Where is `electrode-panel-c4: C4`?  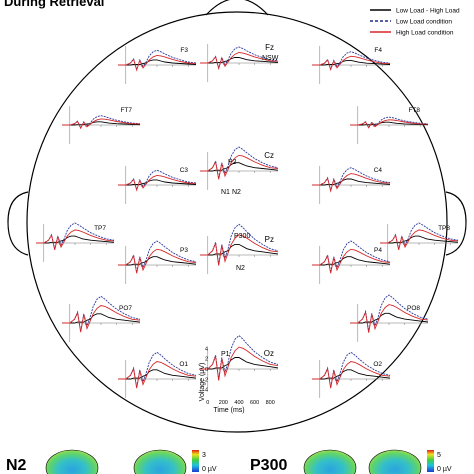
electrode-panel-c4: C4 is located at coordinates (351, 185).